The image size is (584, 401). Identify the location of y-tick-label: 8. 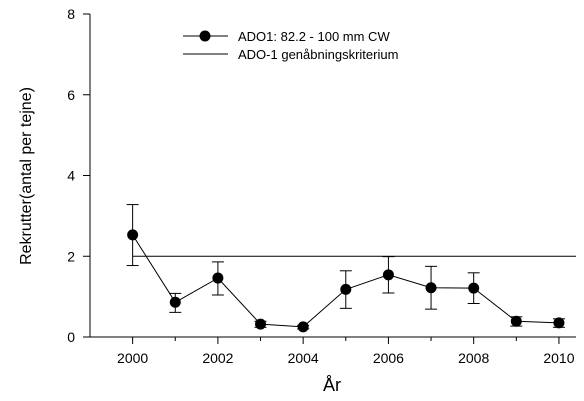
(71, 14).